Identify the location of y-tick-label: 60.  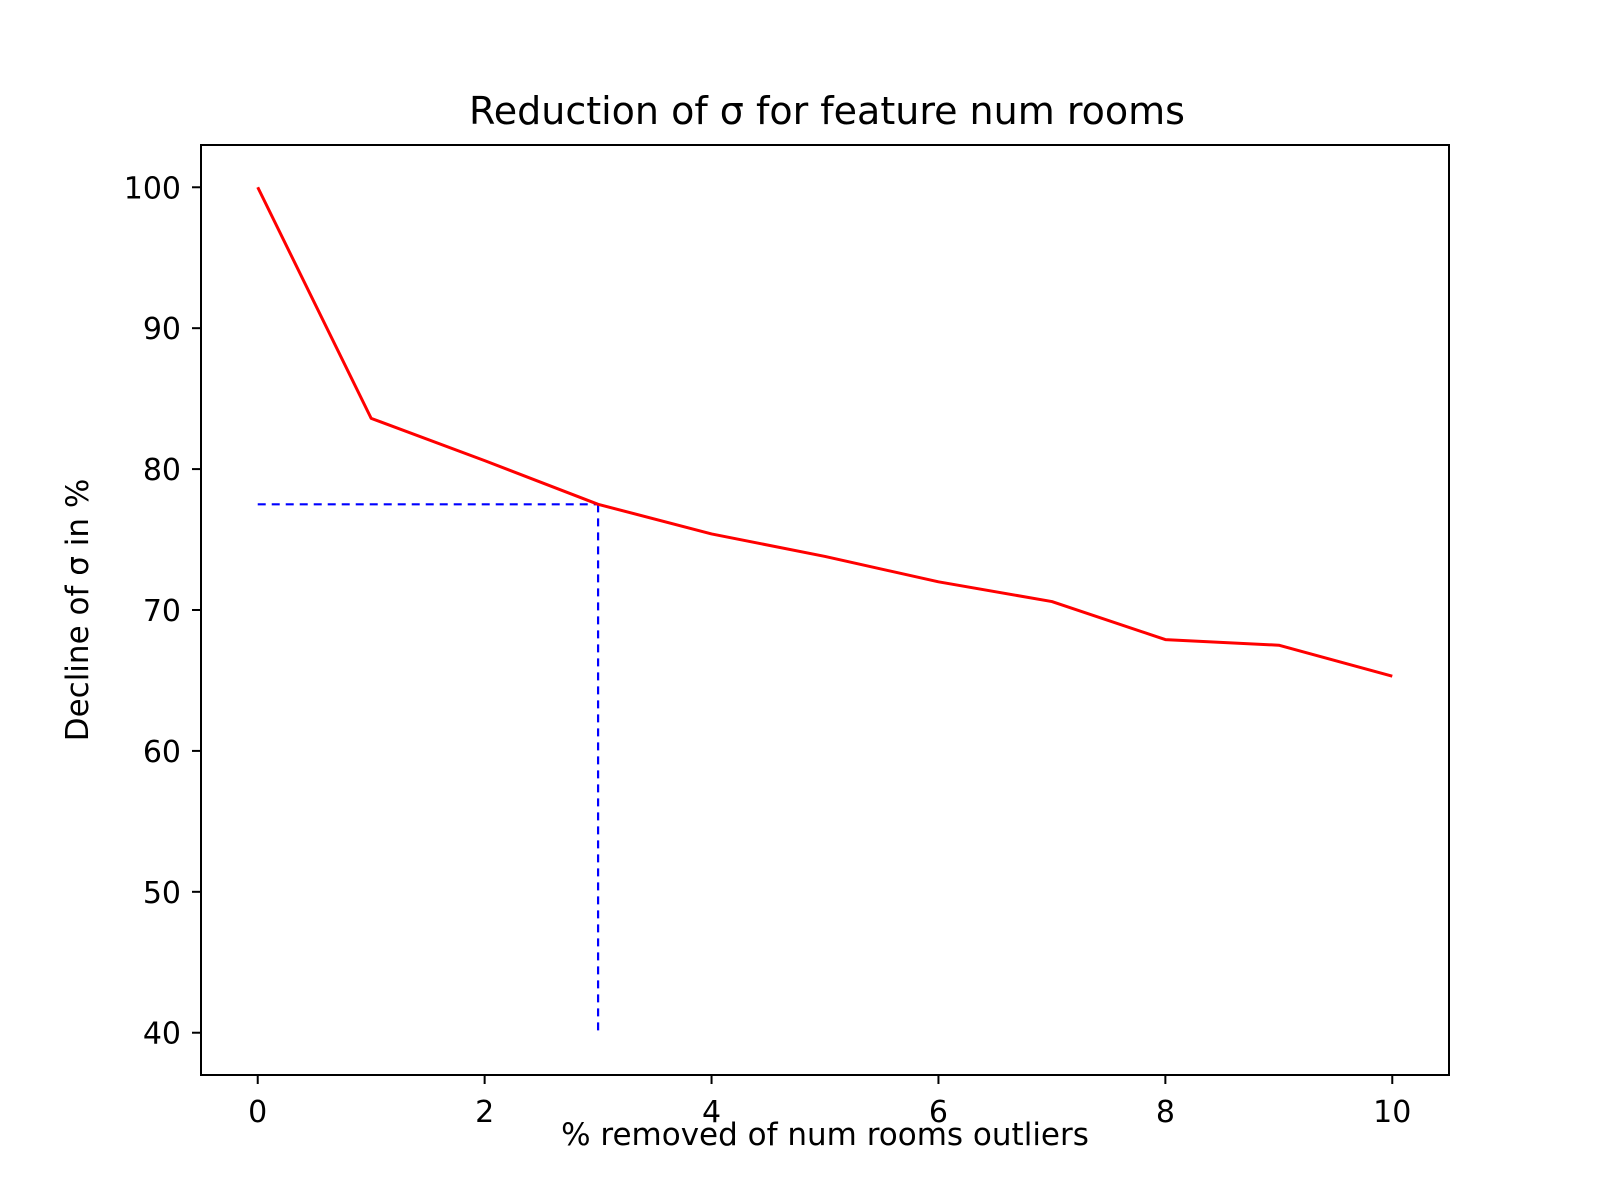
(162, 752).